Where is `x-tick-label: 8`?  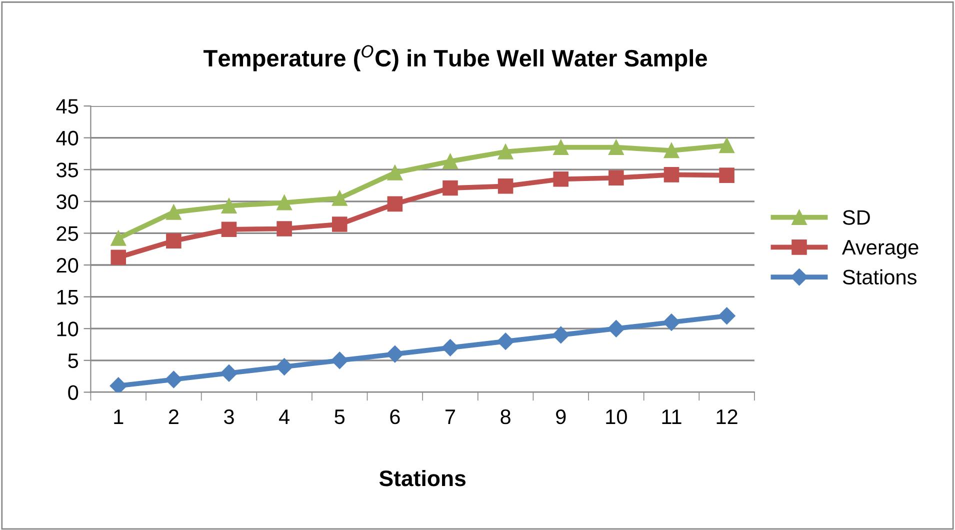
x-tick-label: 8 is located at coordinates (505, 416).